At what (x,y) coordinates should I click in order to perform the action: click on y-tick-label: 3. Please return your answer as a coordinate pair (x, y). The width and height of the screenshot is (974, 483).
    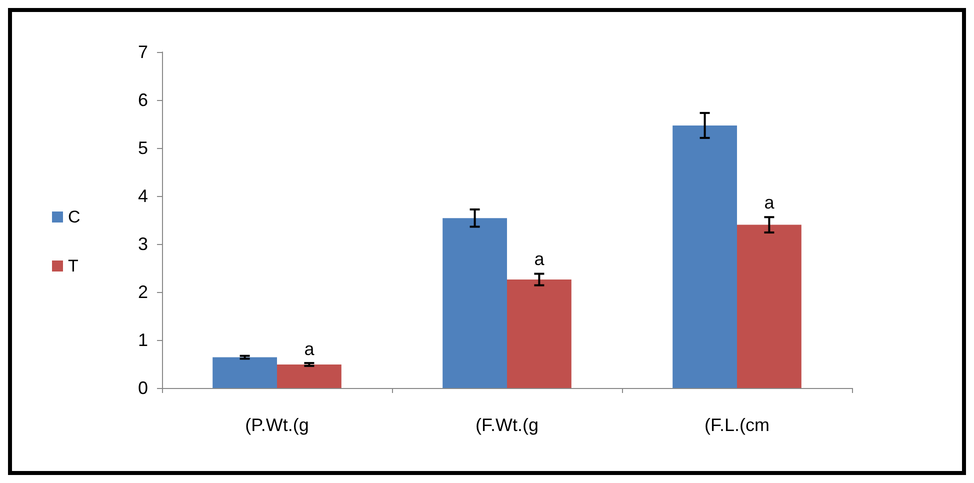
    Looking at the image, I should click on (143, 244).